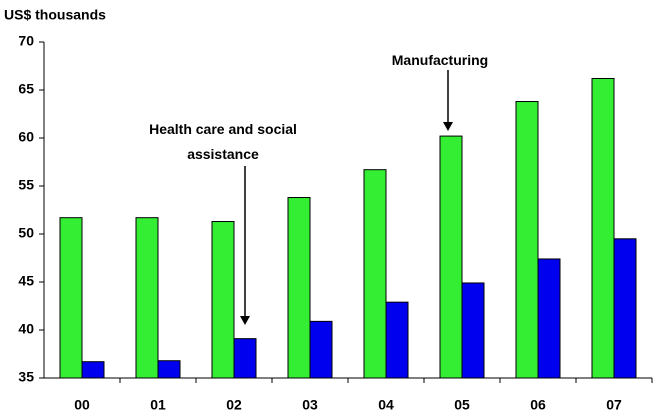 This screenshot has height=416, width=654. Describe the element at coordinates (538, 405) in the screenshot. I see `x-tick-label: 06` at that location.